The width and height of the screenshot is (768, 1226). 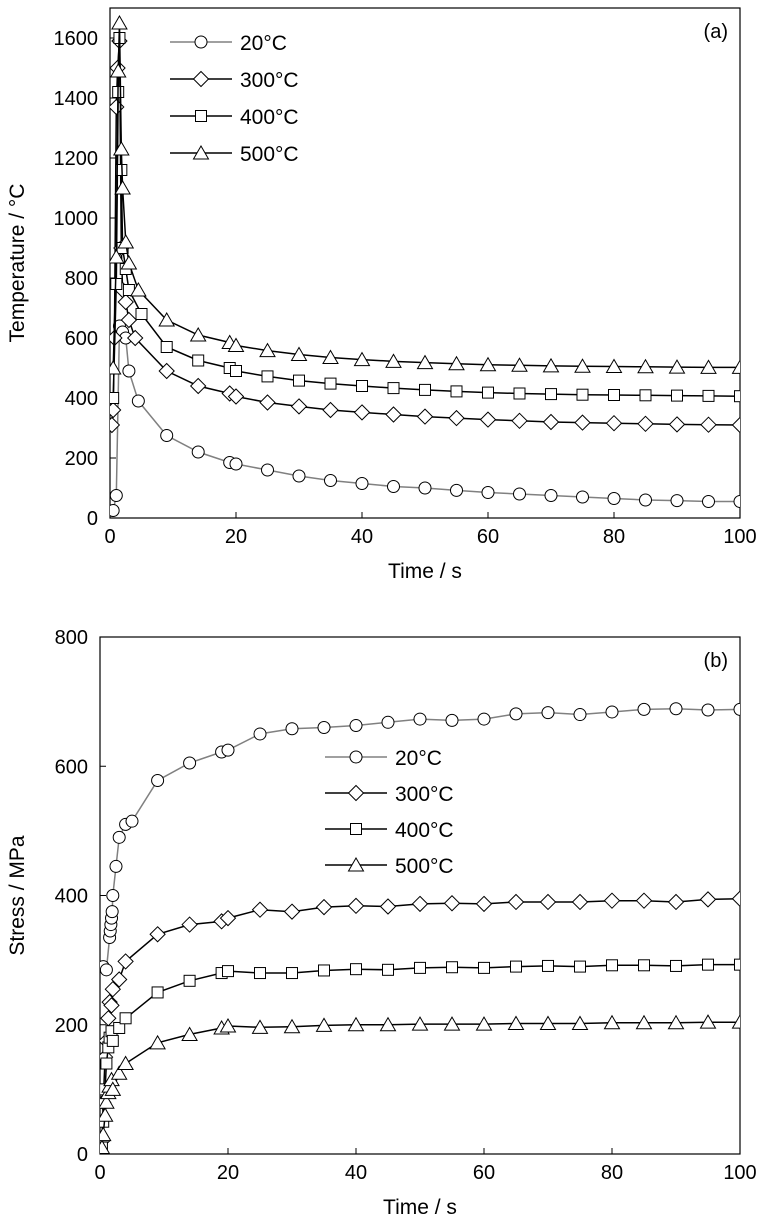 What do you see at coordinates (484, 1173) in the screenshot?
I see `panel-b-x-tick-label: 60` at bounding box center [484, 1173].